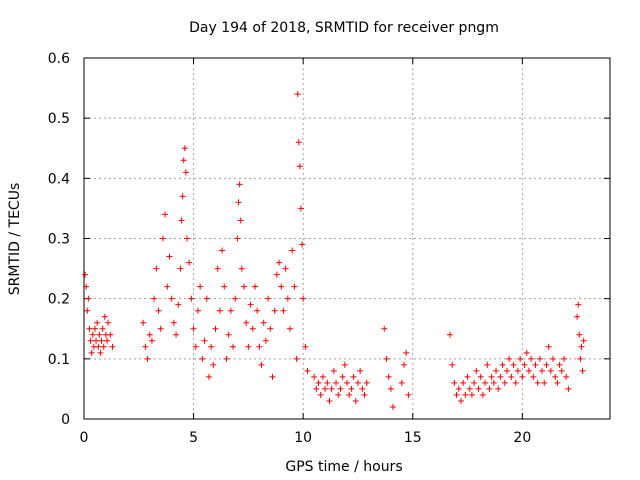 Image resolution: width=640 pixels, height=480 pixels. What do you see at coordinates (413, 438) in the screenshot?
I see `x-tick-label: 15` at bounding box center [413, 438].